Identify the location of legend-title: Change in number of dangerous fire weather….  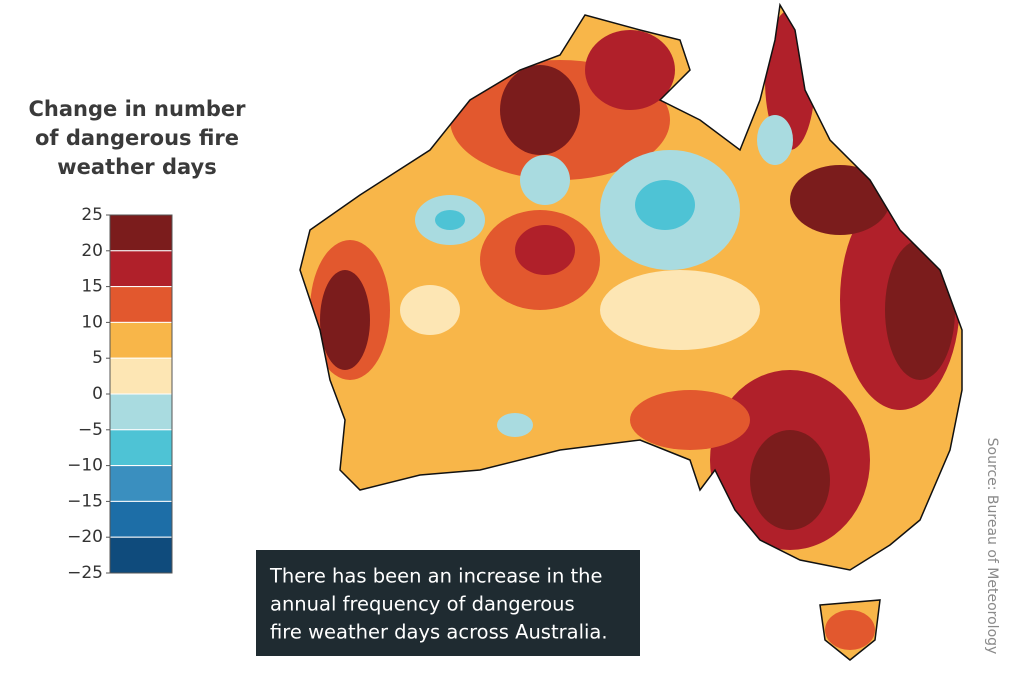
(138, 138).